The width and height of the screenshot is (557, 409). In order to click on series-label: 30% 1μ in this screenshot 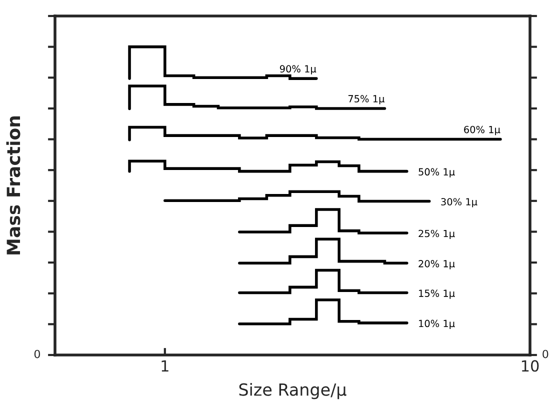, I will do `click(459, 203)`.